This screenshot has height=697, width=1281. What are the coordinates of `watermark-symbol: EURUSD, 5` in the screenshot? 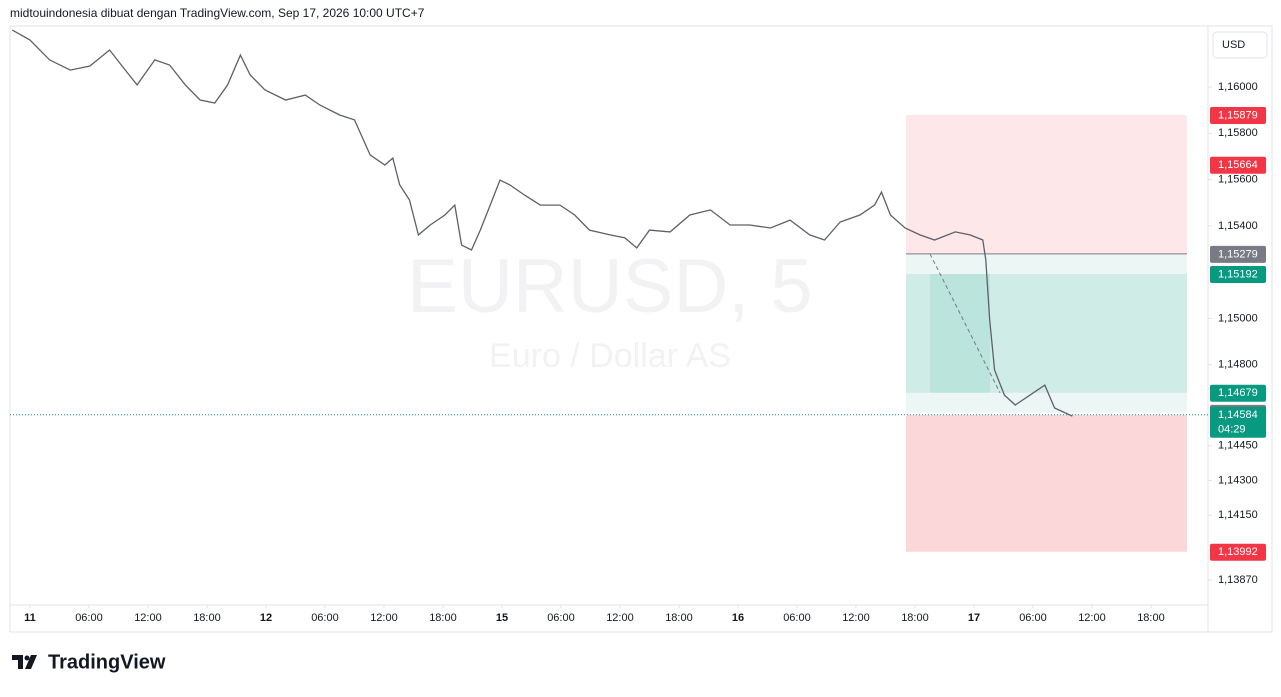 It's located at (609, 286).